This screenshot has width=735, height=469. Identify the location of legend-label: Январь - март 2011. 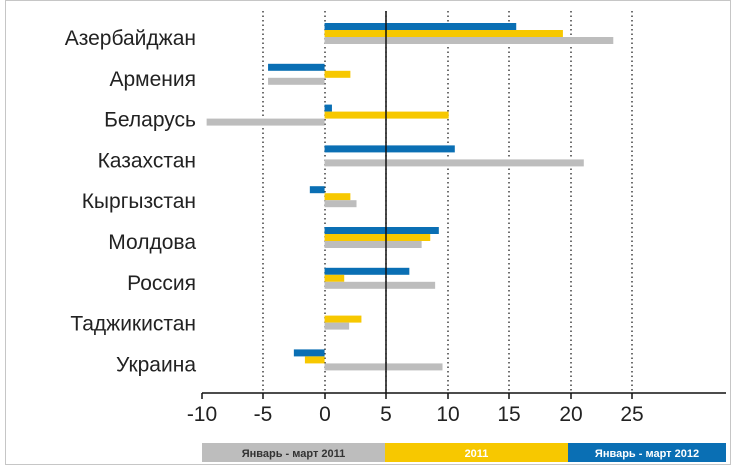
(294, 454).